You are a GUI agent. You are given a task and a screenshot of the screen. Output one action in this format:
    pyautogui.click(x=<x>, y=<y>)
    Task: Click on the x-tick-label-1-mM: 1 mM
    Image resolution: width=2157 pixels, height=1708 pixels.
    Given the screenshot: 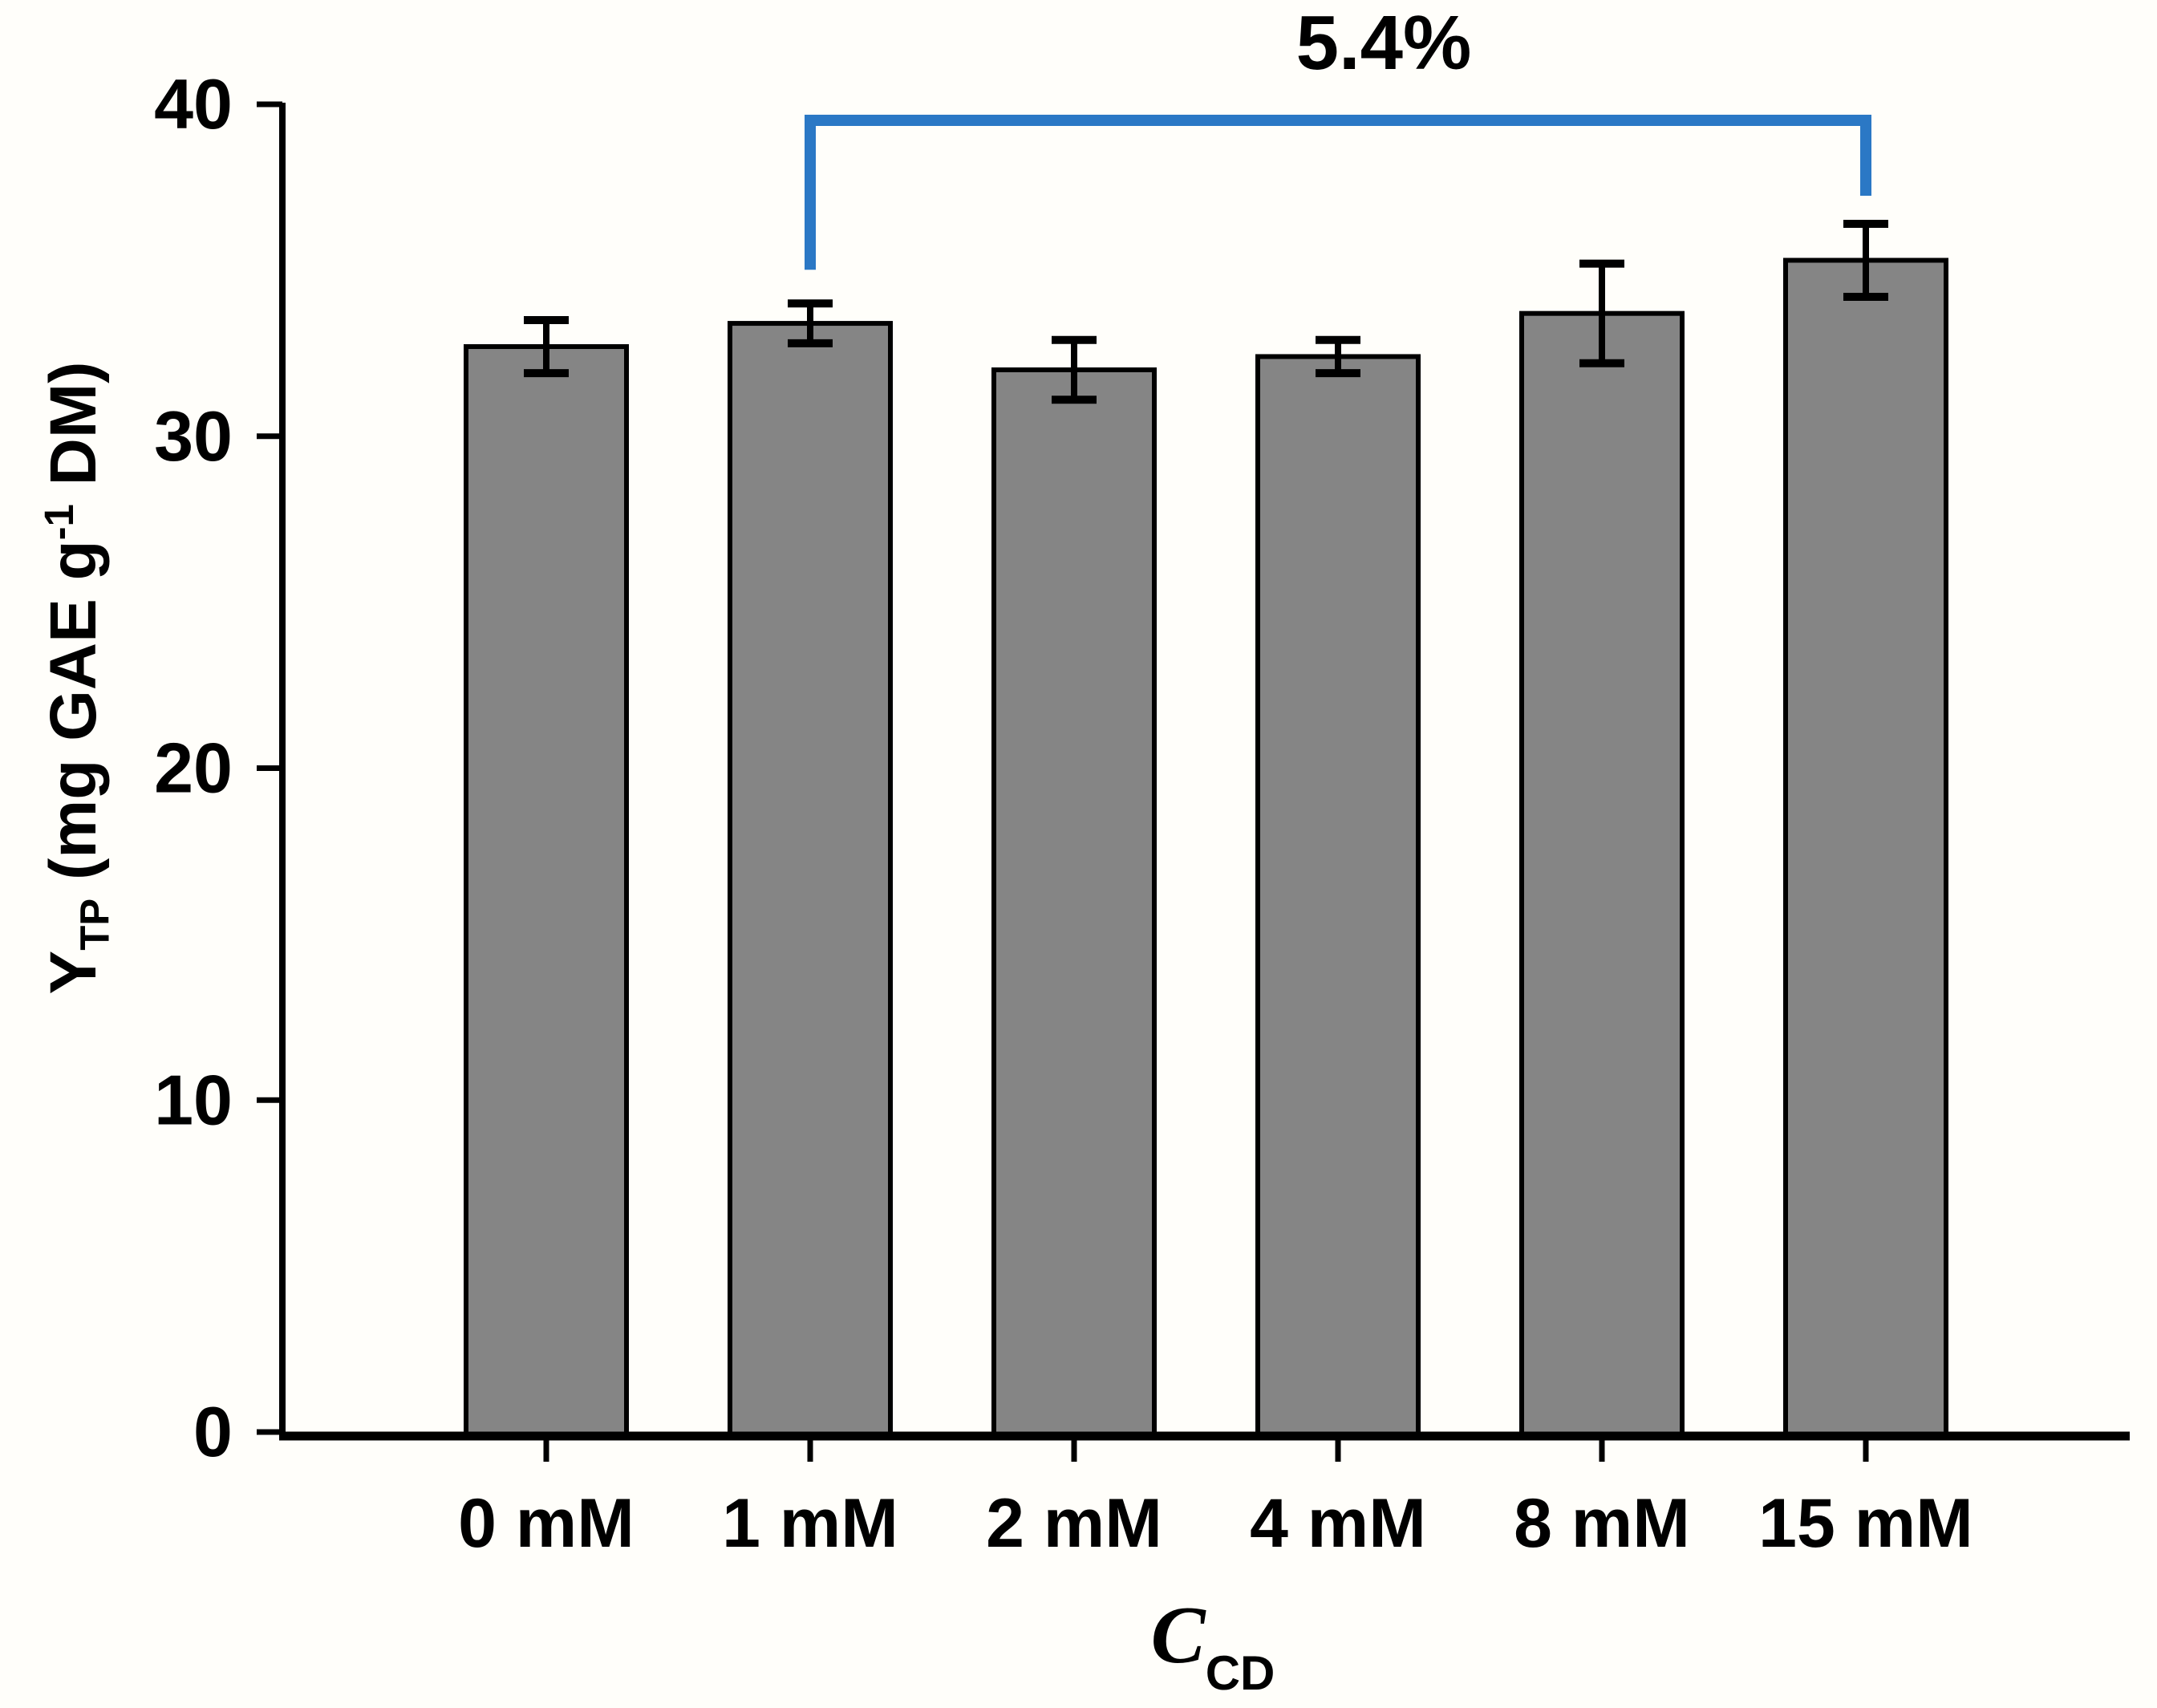 What is the action you would take?
    pyautogui.click(x=810, y=1524)
    